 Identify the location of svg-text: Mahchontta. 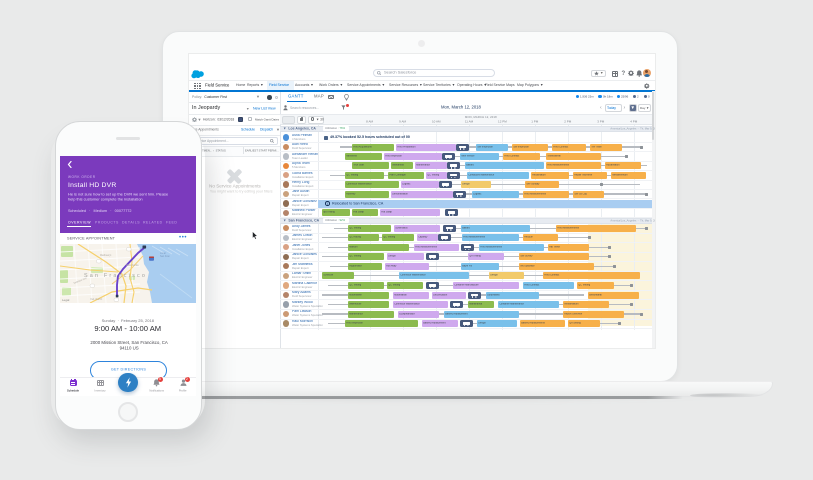
(132, 265).